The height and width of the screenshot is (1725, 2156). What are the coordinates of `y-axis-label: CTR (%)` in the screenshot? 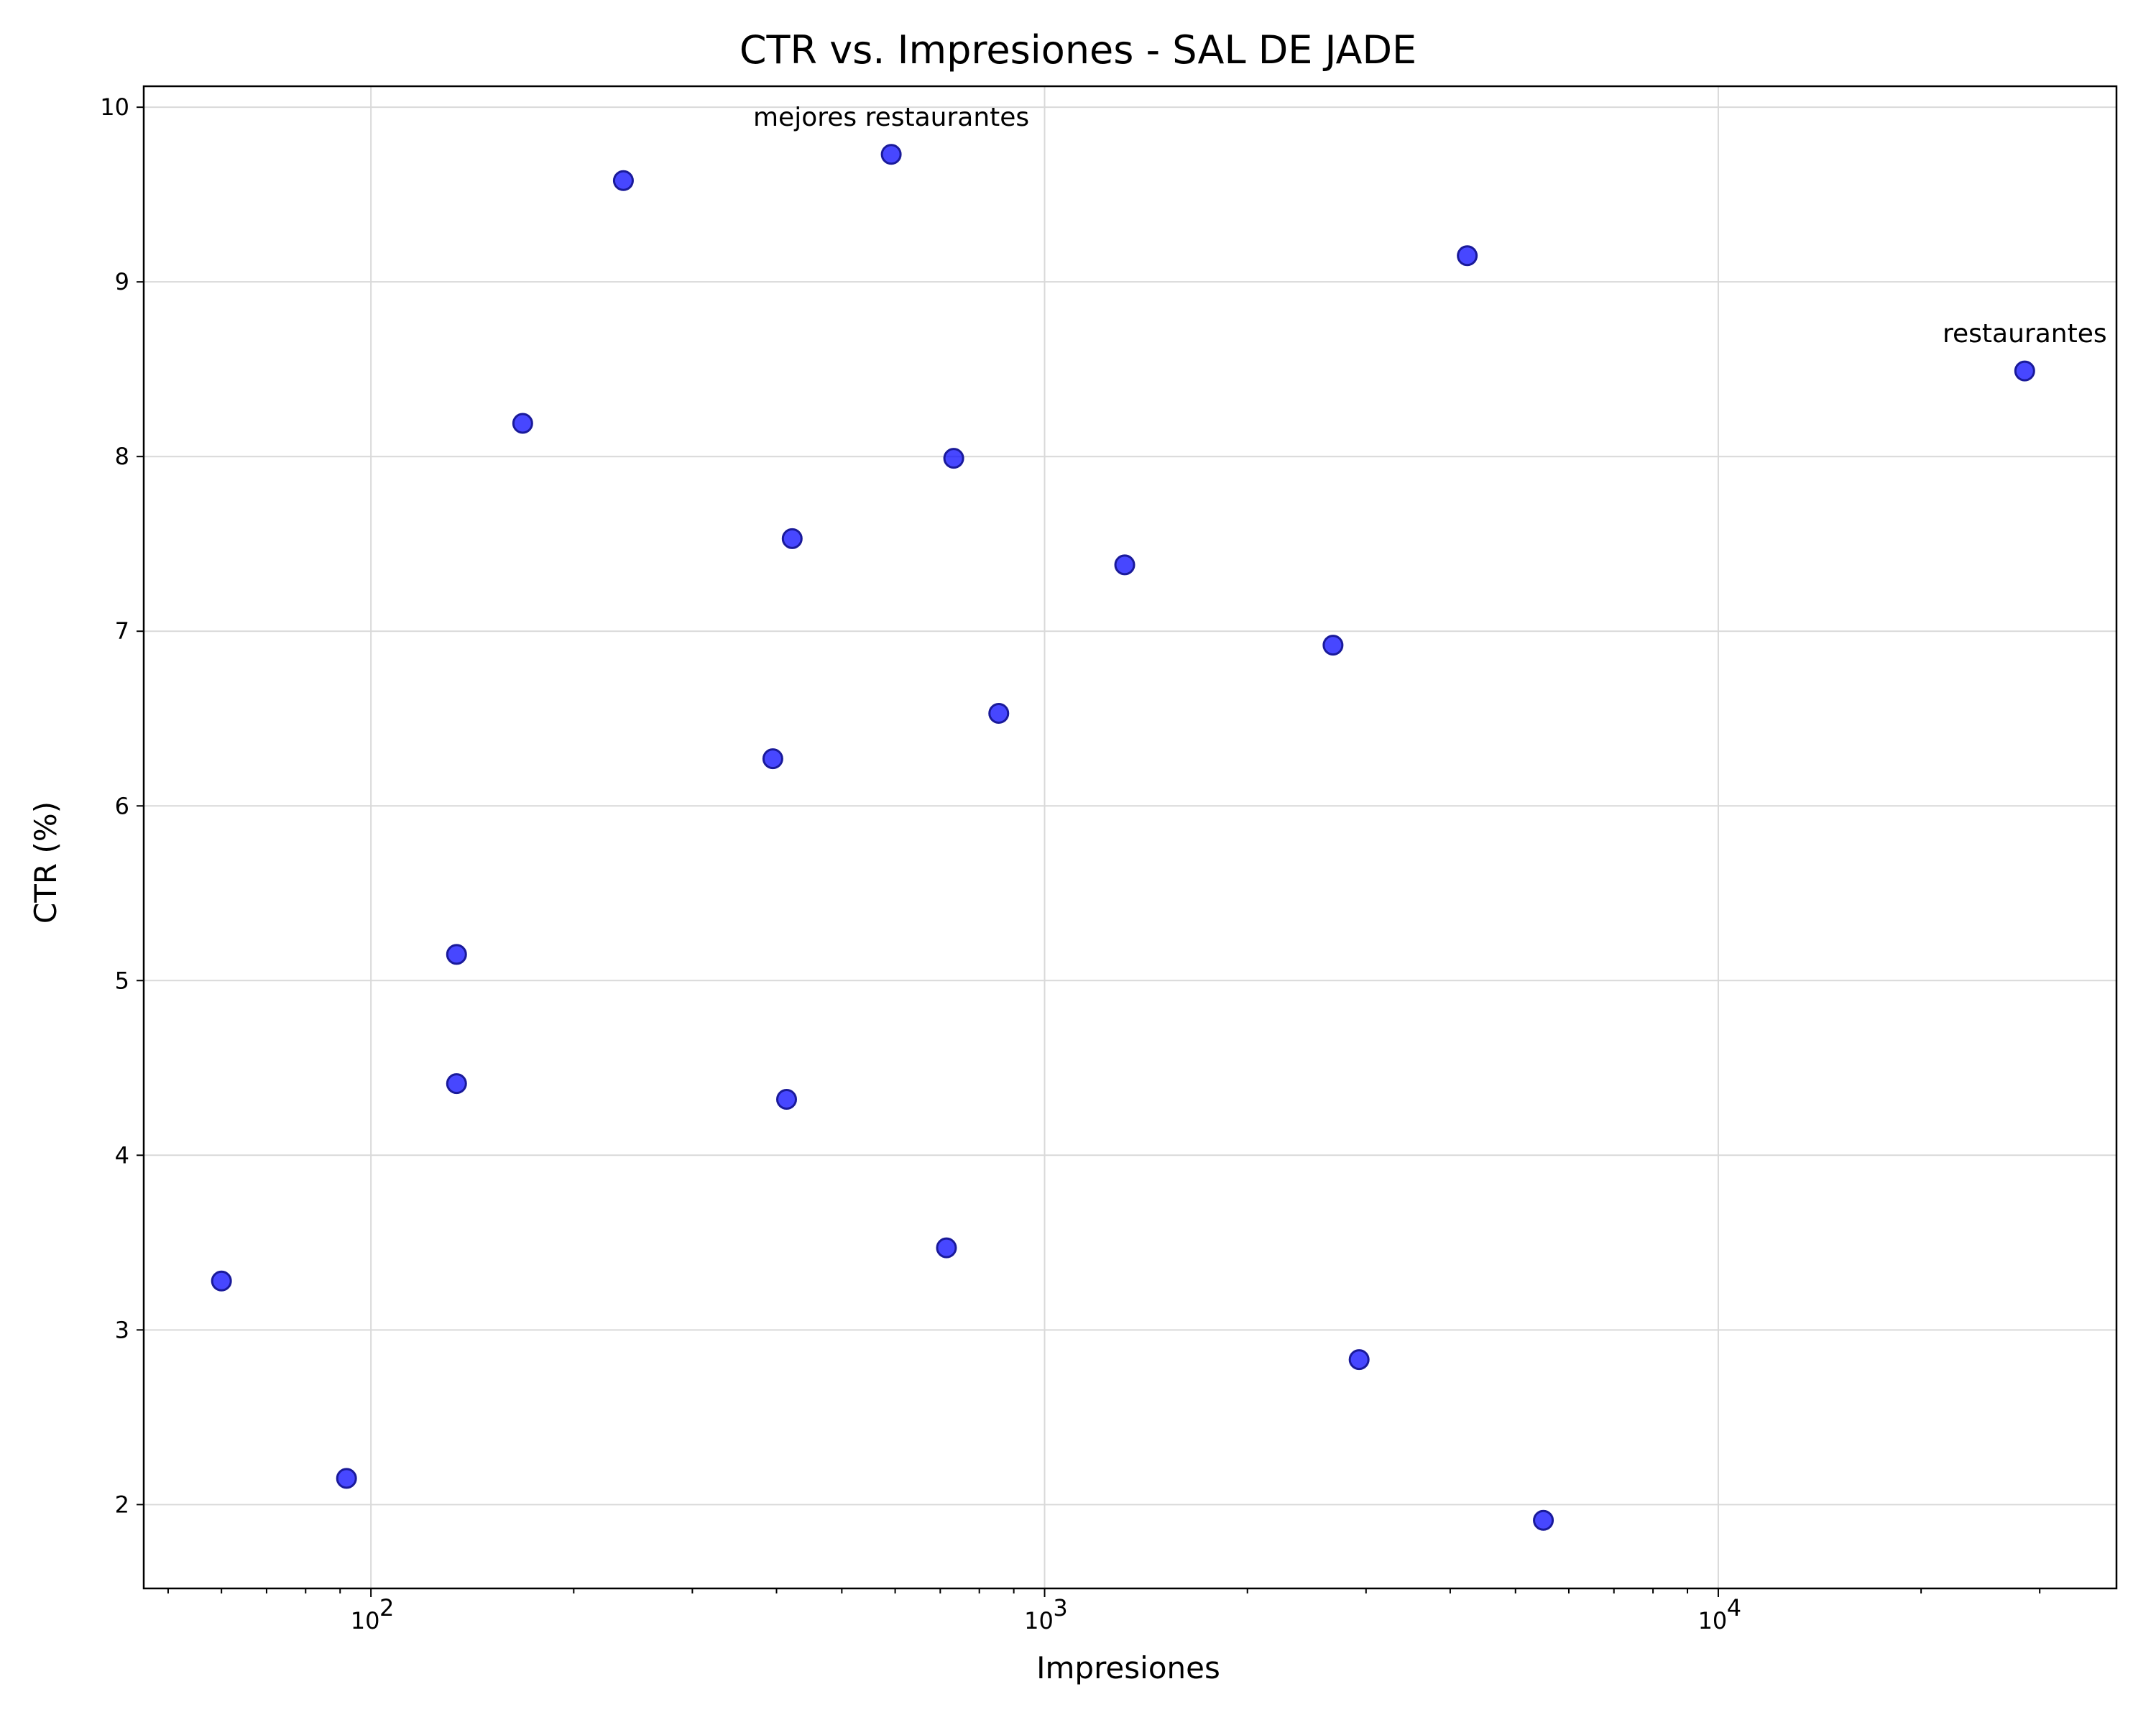 It's located at (45, 862).